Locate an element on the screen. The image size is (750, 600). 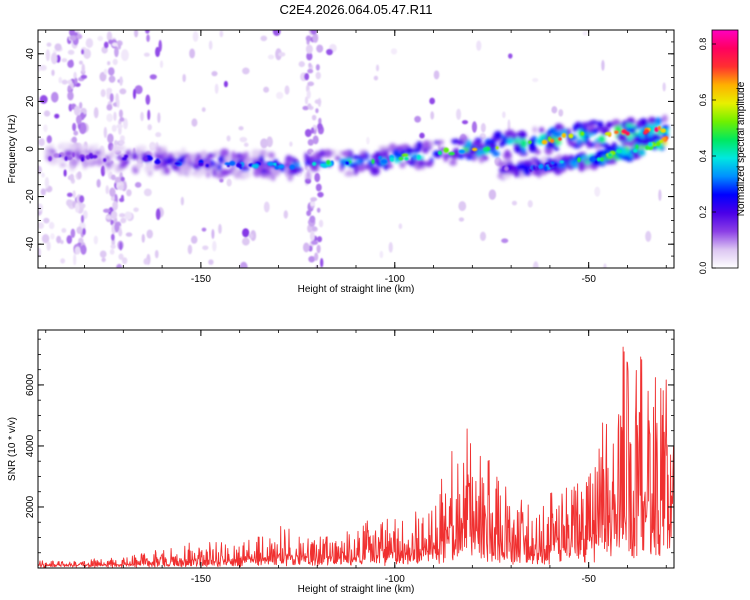
snr-x-tick-label: -50 is located at coordinates (588, 579).